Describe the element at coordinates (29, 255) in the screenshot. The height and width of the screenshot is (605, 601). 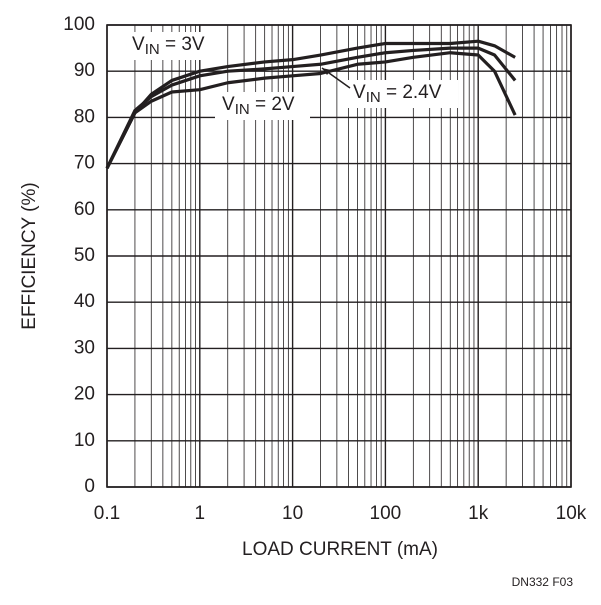
I see `y-axis-title: EFFICIENCY (%)` at that location.